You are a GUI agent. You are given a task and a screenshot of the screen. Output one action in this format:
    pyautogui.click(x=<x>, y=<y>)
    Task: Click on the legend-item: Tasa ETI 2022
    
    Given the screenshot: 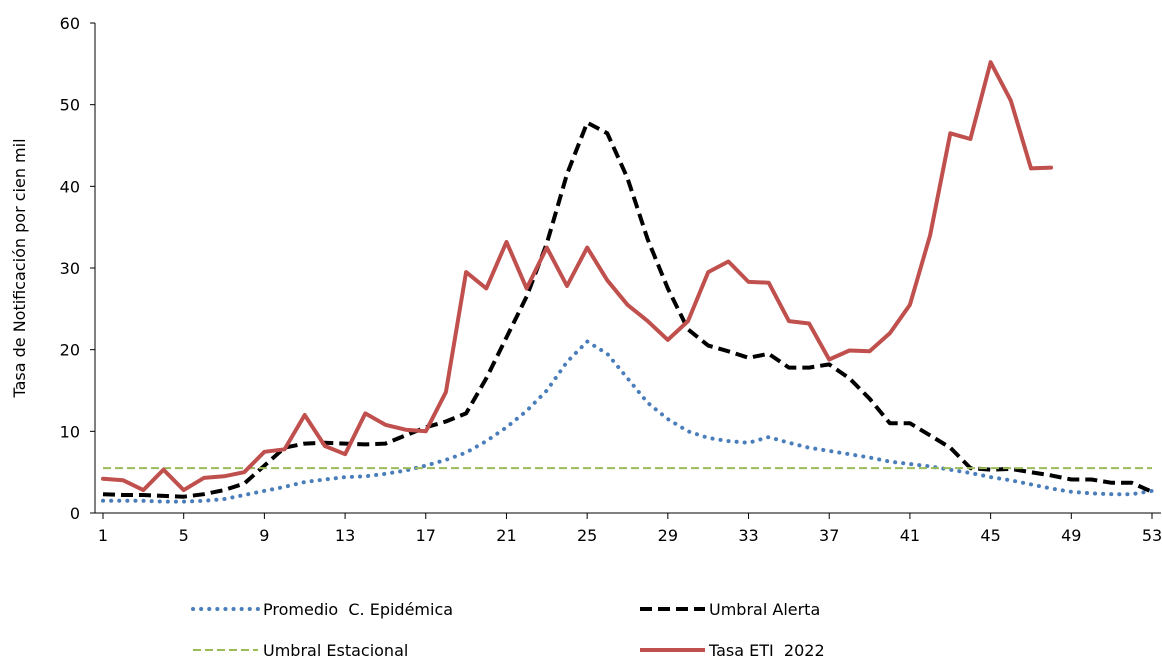 What is the action you would take?
    pyautogui.click(x=732, y=650)
    